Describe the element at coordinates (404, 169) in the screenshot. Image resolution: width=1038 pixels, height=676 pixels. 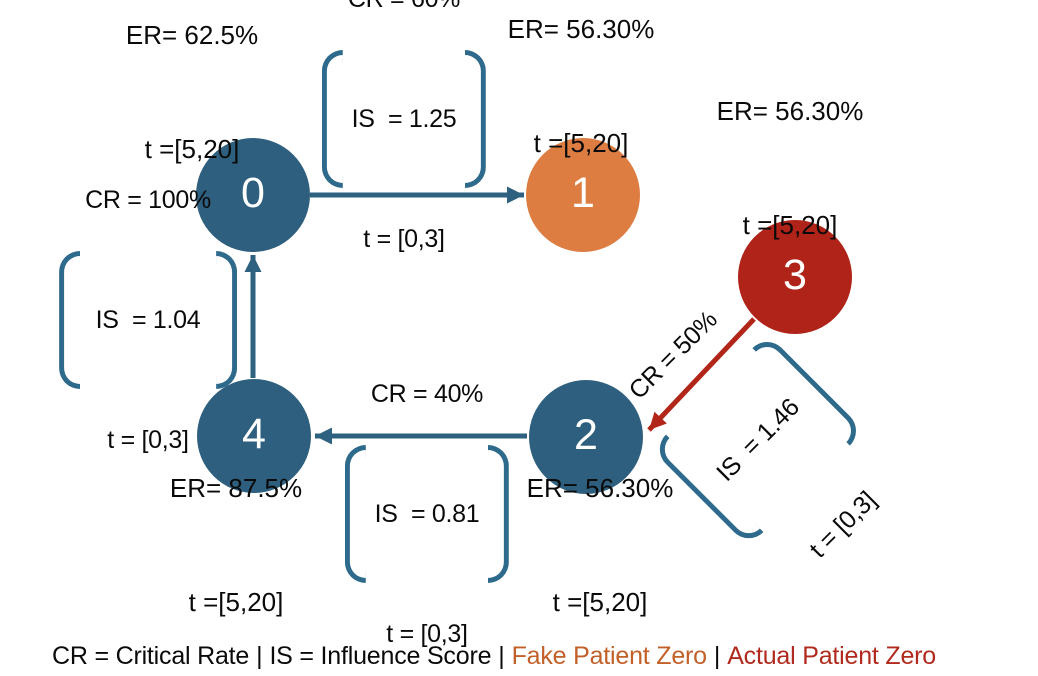
I see `edge-0-to-1-label: CR = 60% IS = 1.25 t = [0,3]` at that location.